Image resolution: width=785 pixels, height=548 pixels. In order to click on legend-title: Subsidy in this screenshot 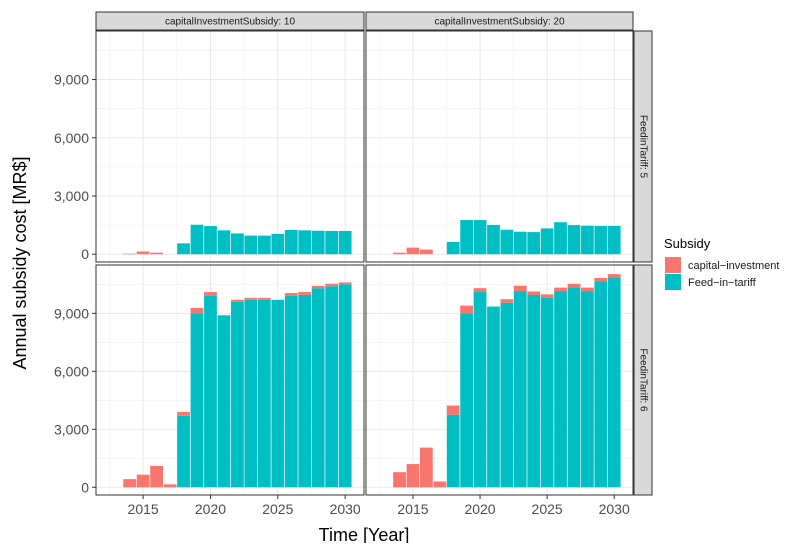, I will do `click(687, 243)`.